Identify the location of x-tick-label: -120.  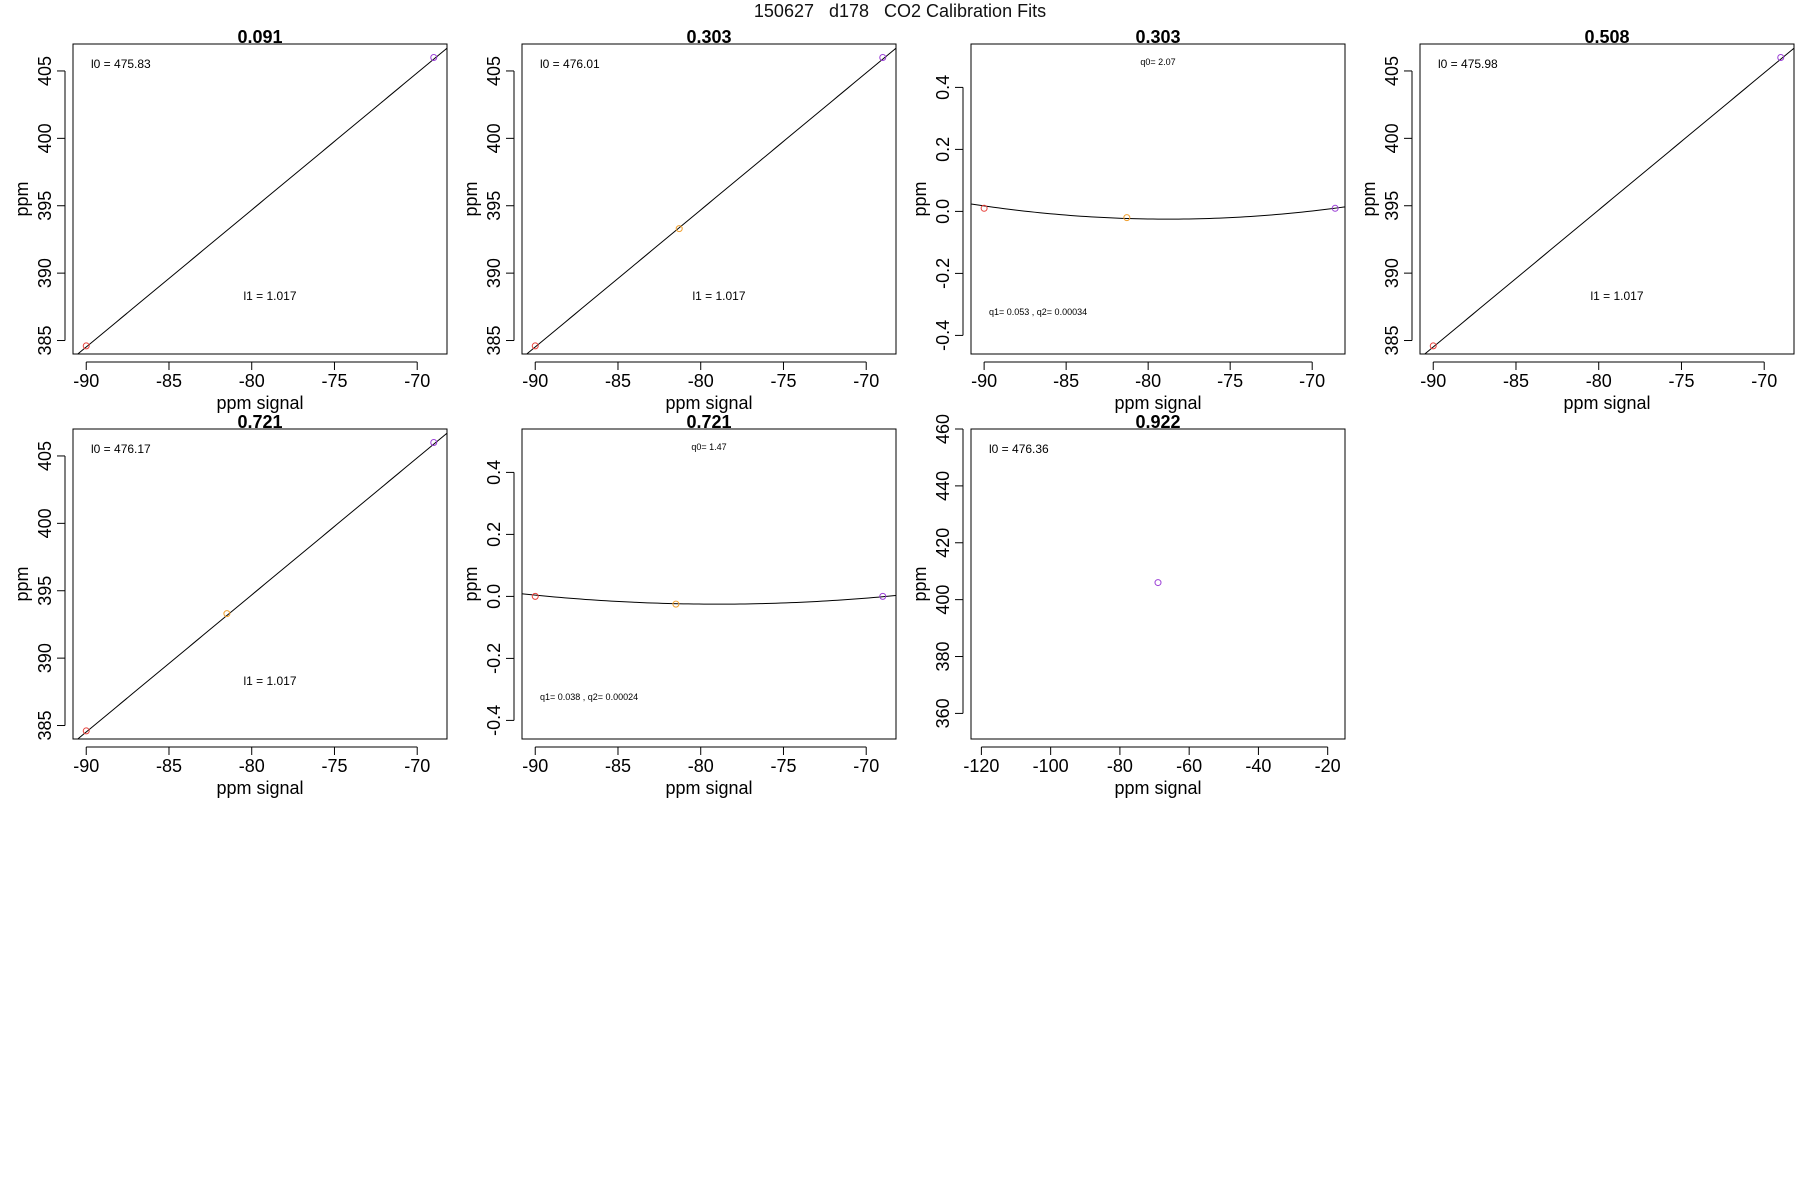
(981, 766).